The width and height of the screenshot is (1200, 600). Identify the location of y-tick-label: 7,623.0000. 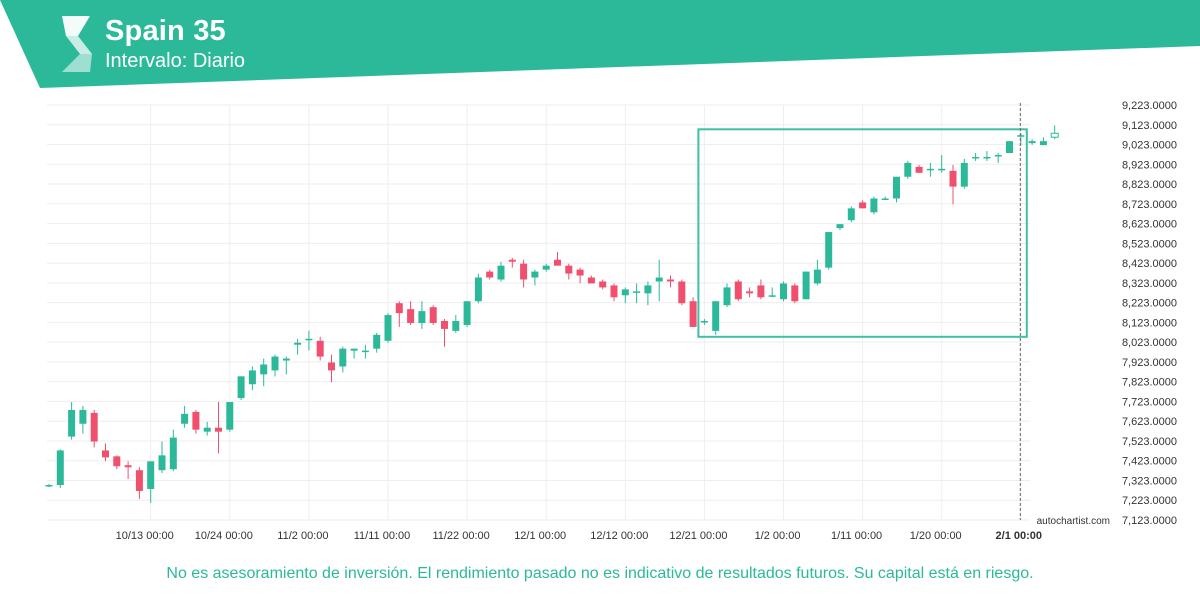
(1149, 422).